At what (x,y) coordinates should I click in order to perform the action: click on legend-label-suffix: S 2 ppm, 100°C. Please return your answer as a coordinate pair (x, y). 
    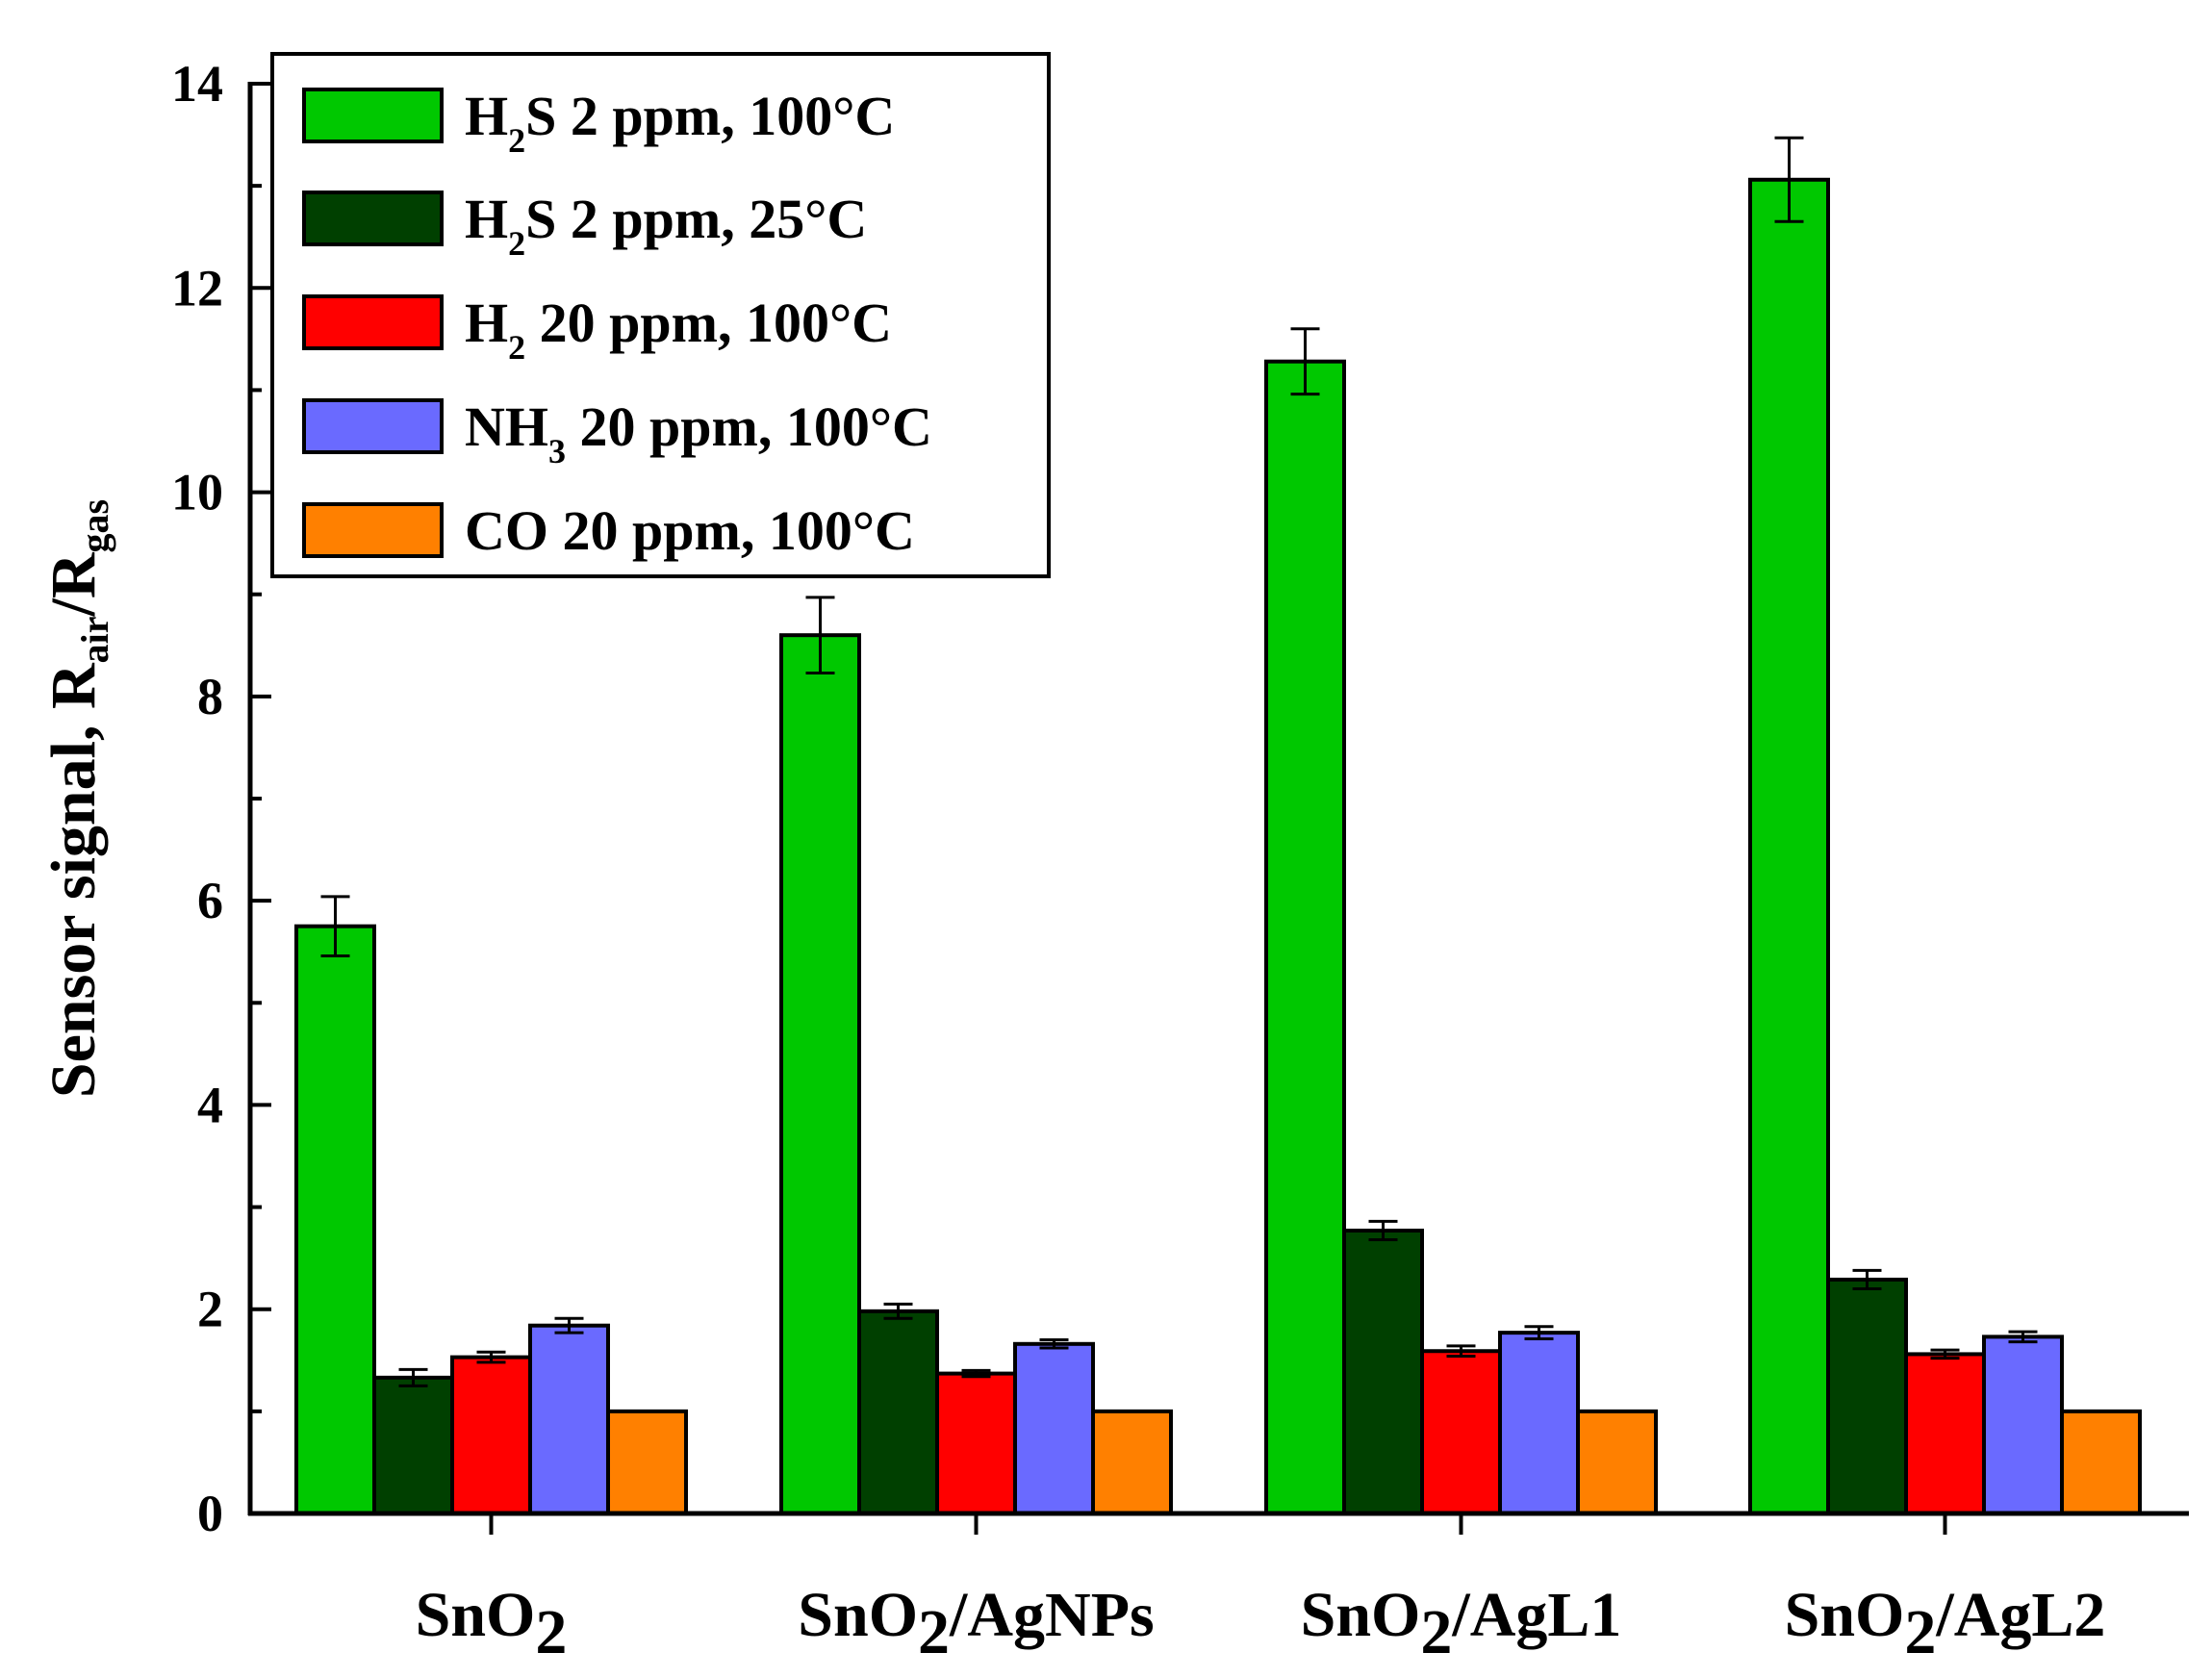
    Looking at the image, I should click on (710, 116).